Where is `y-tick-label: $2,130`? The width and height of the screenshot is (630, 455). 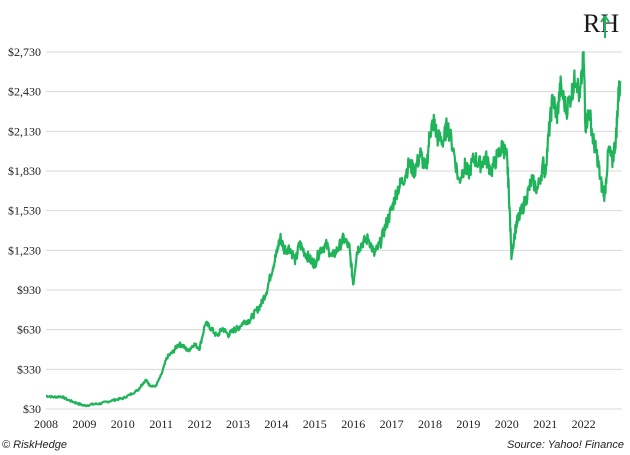 y-tick-label: $2,130 is located at coordinates (24, 131).